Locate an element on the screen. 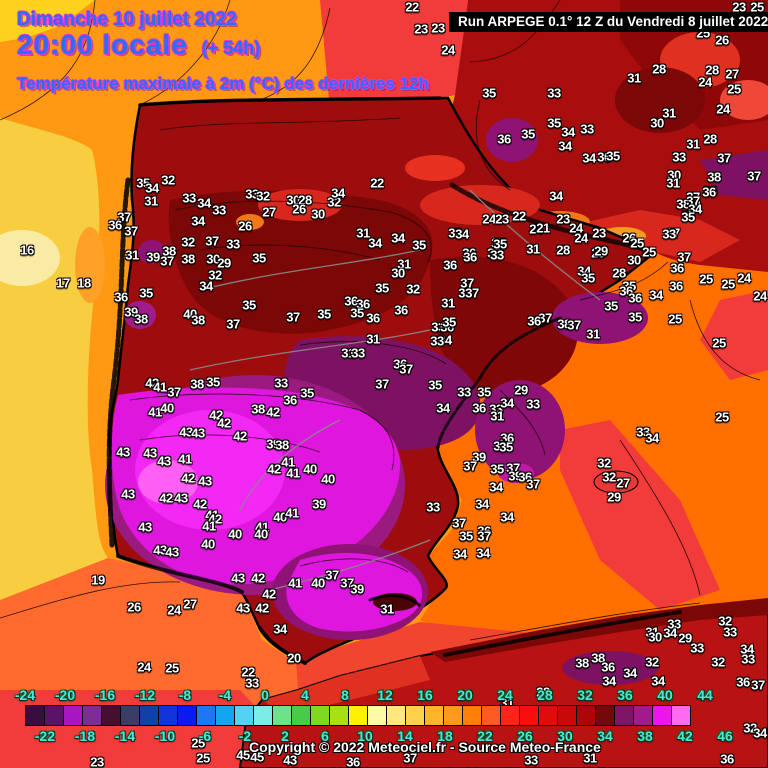 This screenshot has width=768, height=768. colorbar-tick: -22 is located at coordinates (45, 736).